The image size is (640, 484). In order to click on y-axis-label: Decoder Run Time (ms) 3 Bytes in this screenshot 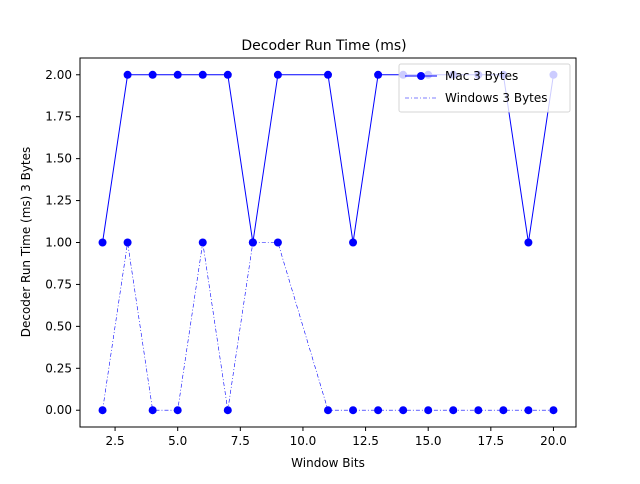, I will do `click(26, 242)`.